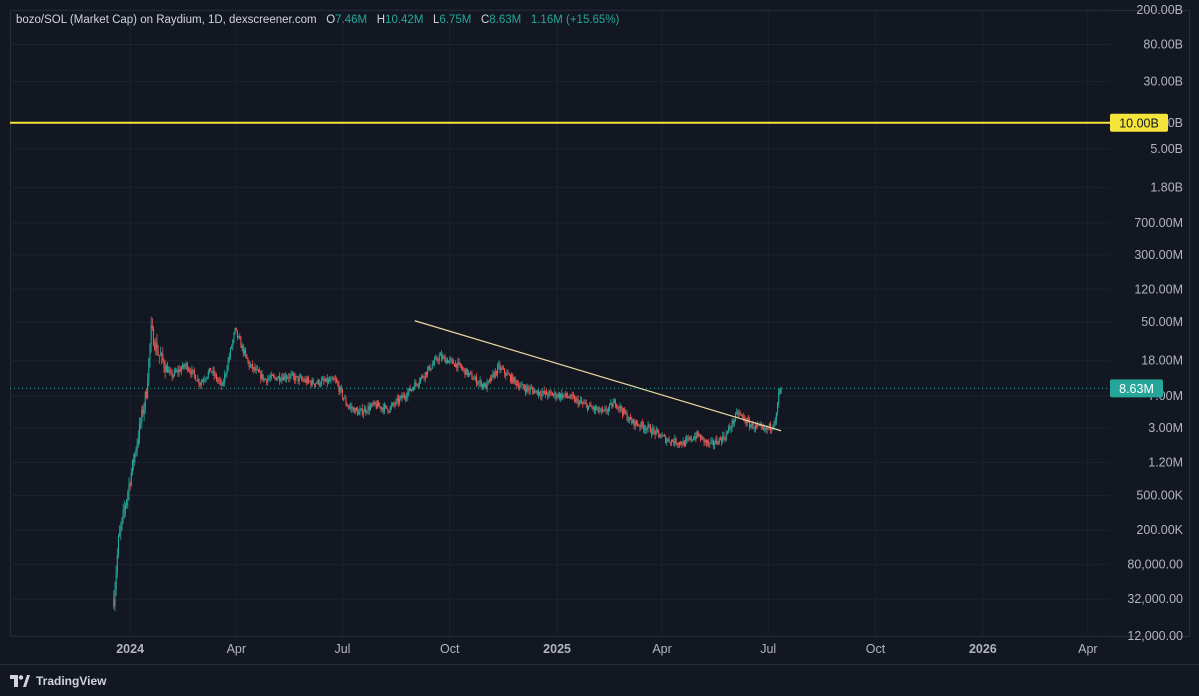 Image resolution: width=1199 pixels, height=696 pixels. What do you see at coordinates (557, 649) in the screenshot?
I see `x-tick-label: 2025` at bounding box center [557, 649].